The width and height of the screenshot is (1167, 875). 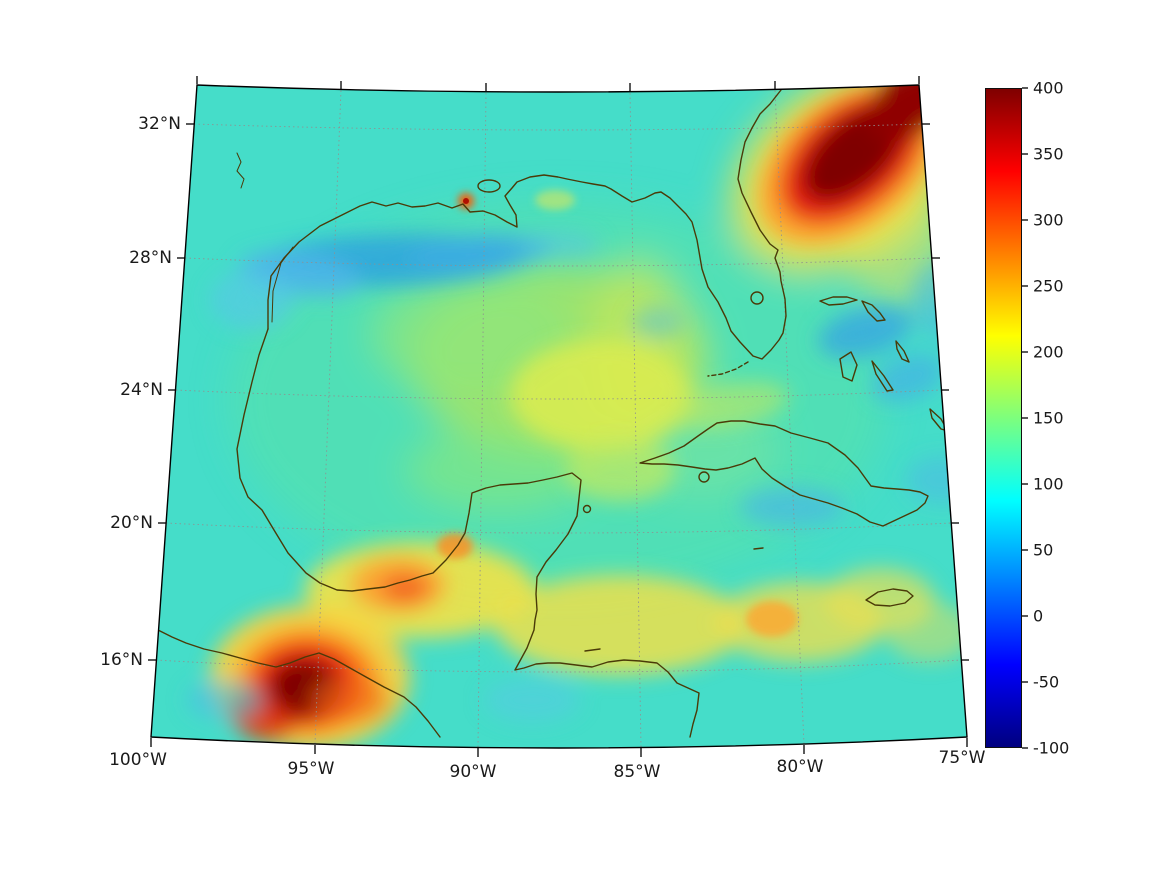 What do you see at coordinates (489, 186) in the screenshot?
I see `lake-pontchartrain` at bounding box center [489, 186].